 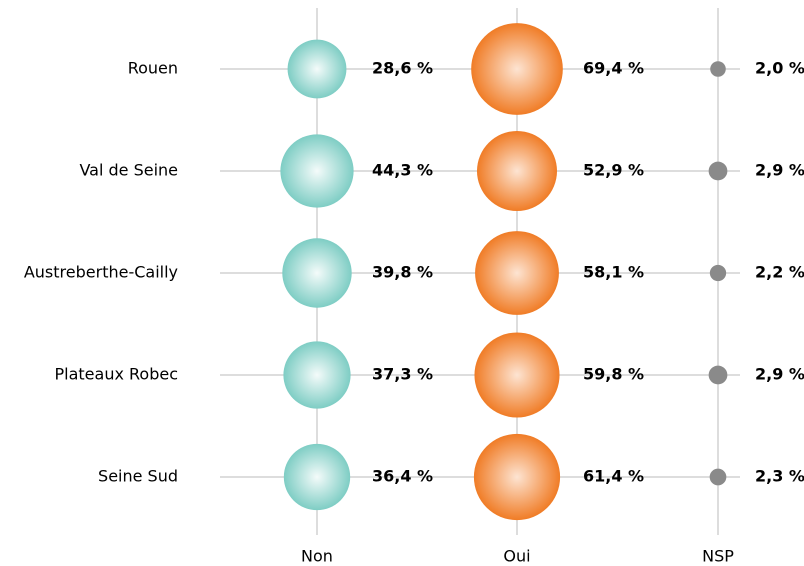 I want to click on category-label: Austreberthe-Cailly, so click(x=101, y=272).